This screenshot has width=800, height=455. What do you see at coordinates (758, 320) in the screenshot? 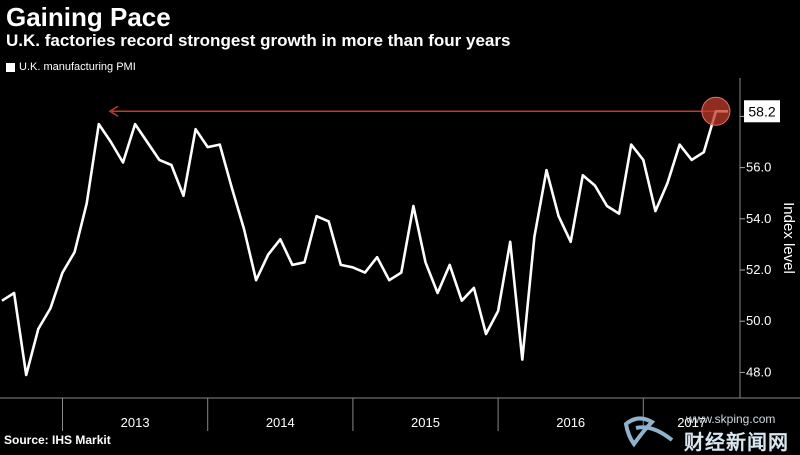
I see `y-tick-label: 50.0` at bounding box center [758, 320].